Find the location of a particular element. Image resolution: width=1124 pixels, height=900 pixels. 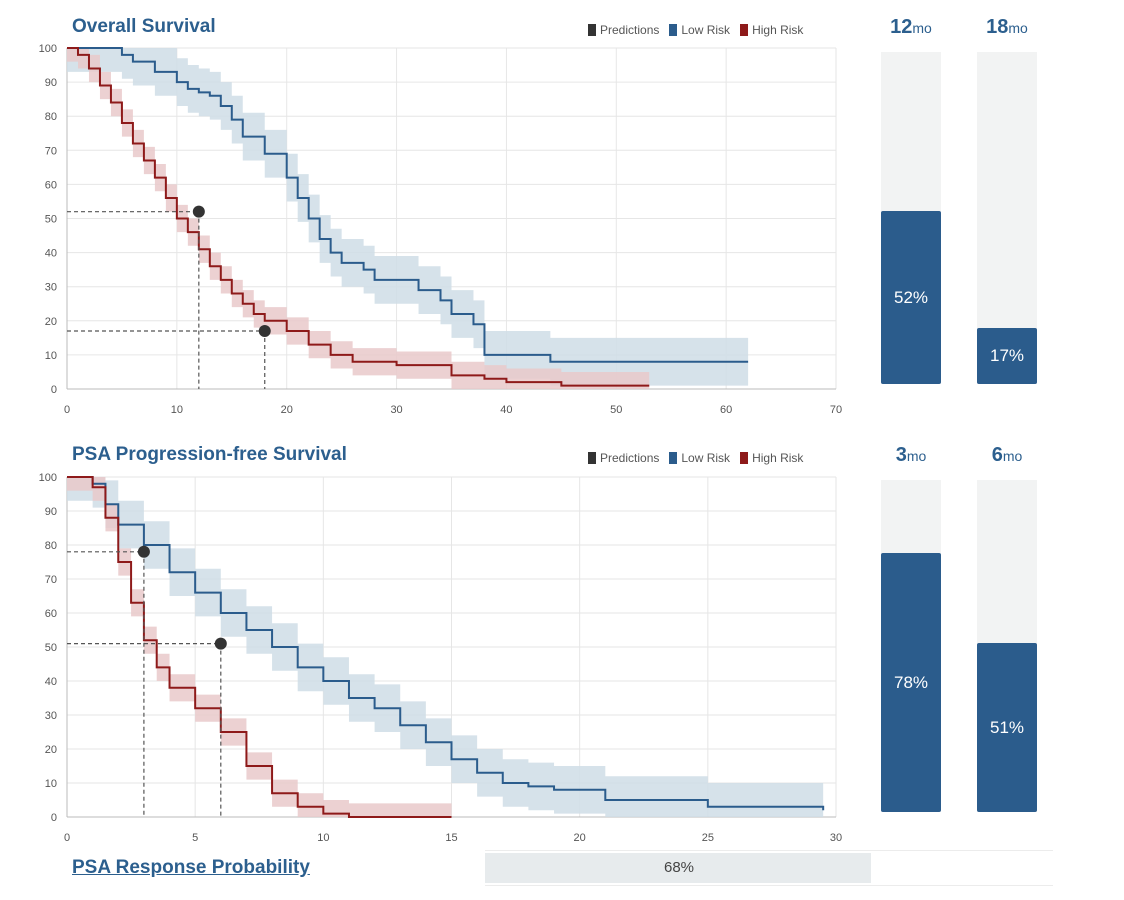

prediction-bar-label: 17% is located at coordinates (1007, 355).